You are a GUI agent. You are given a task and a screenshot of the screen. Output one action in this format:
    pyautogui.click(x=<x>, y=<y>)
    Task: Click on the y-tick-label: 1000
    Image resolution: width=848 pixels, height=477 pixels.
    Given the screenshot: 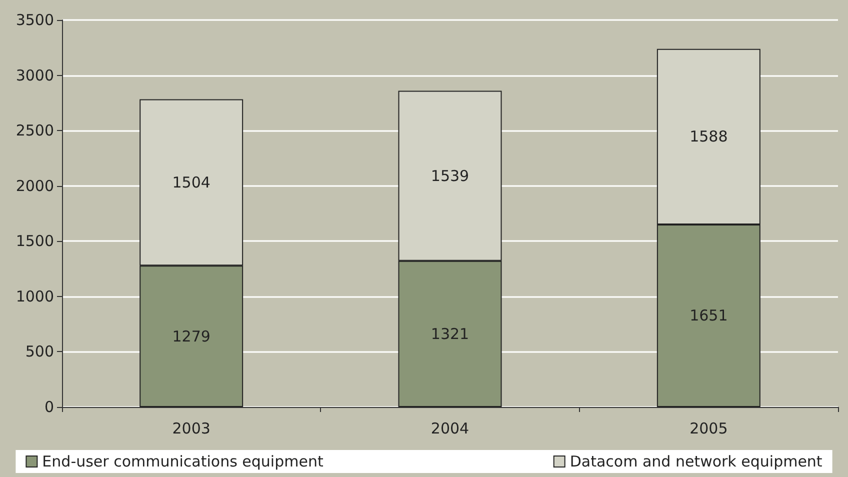 What is the action you would take?
    pyautogui.click(x=35, y=296)
    